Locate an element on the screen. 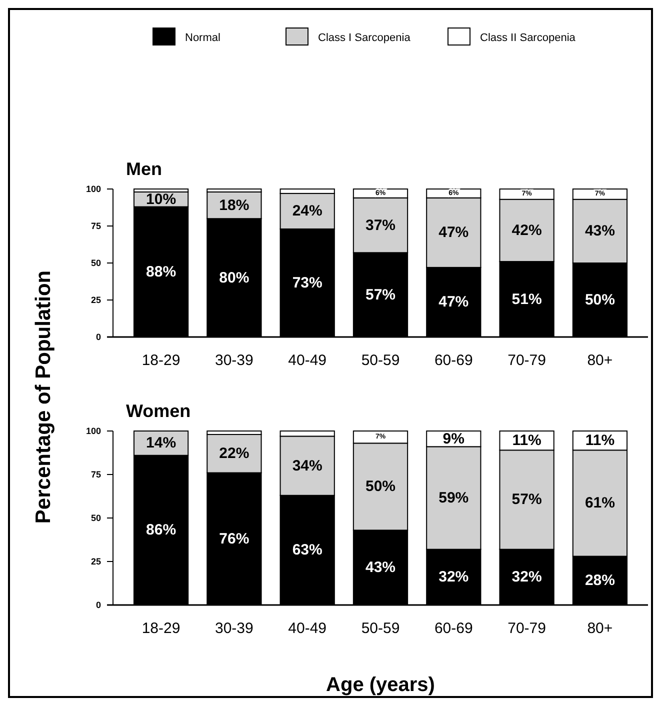 The image size is (661, 702). data-label: 24% is located at coordinates (307, 211).